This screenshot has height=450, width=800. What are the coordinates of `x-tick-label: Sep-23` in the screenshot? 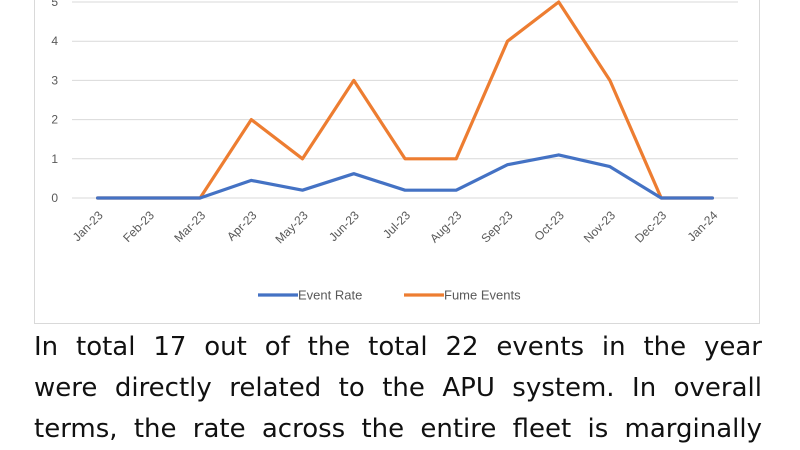 It's located at (496, 226).